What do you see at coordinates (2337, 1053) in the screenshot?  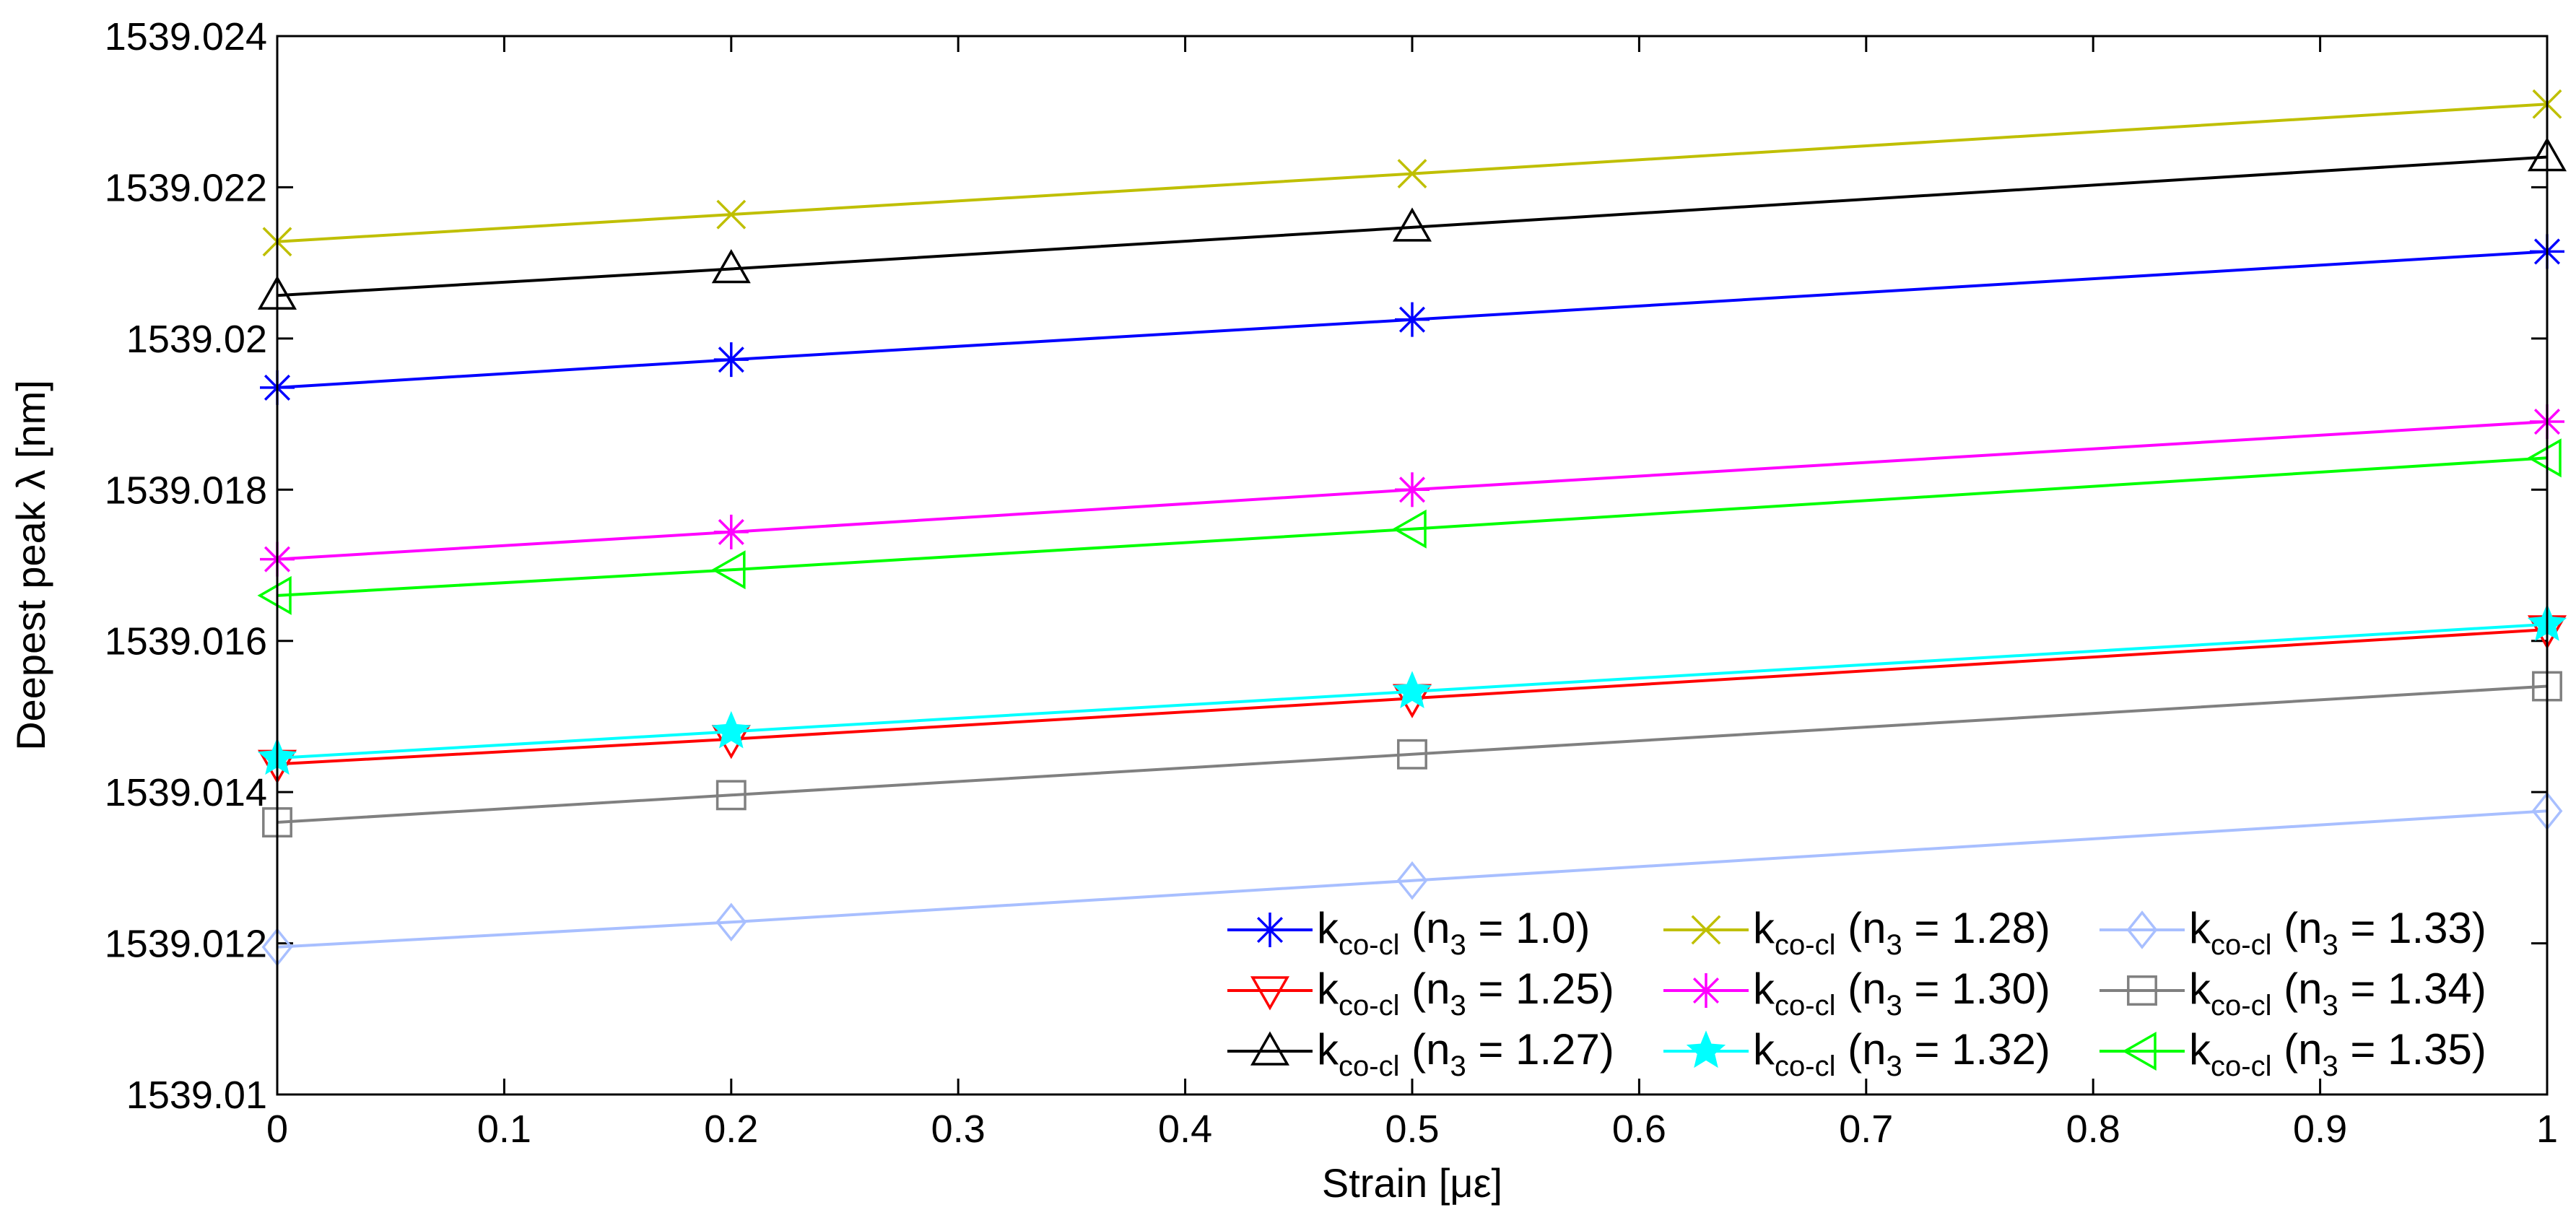 I see `legend-label: kco-cl (n3 = 1.35)` at bounding box center [2337, 1053].